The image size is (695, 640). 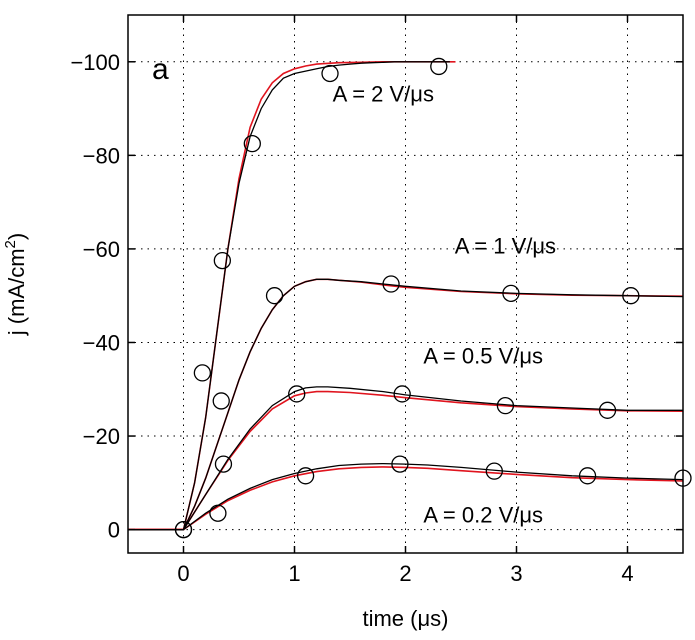 I want to click on x-tick-label: 1, so click(x=294, y=573).